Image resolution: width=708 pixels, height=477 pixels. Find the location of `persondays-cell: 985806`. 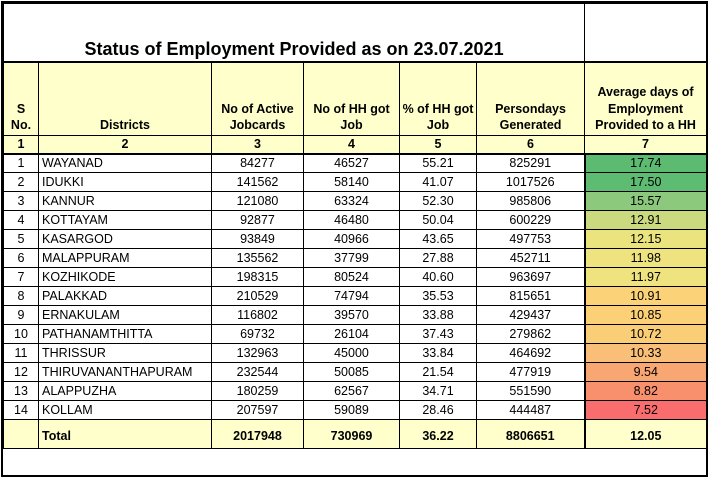

persondays-cell: 985806 is located at coordinates (530, 201).